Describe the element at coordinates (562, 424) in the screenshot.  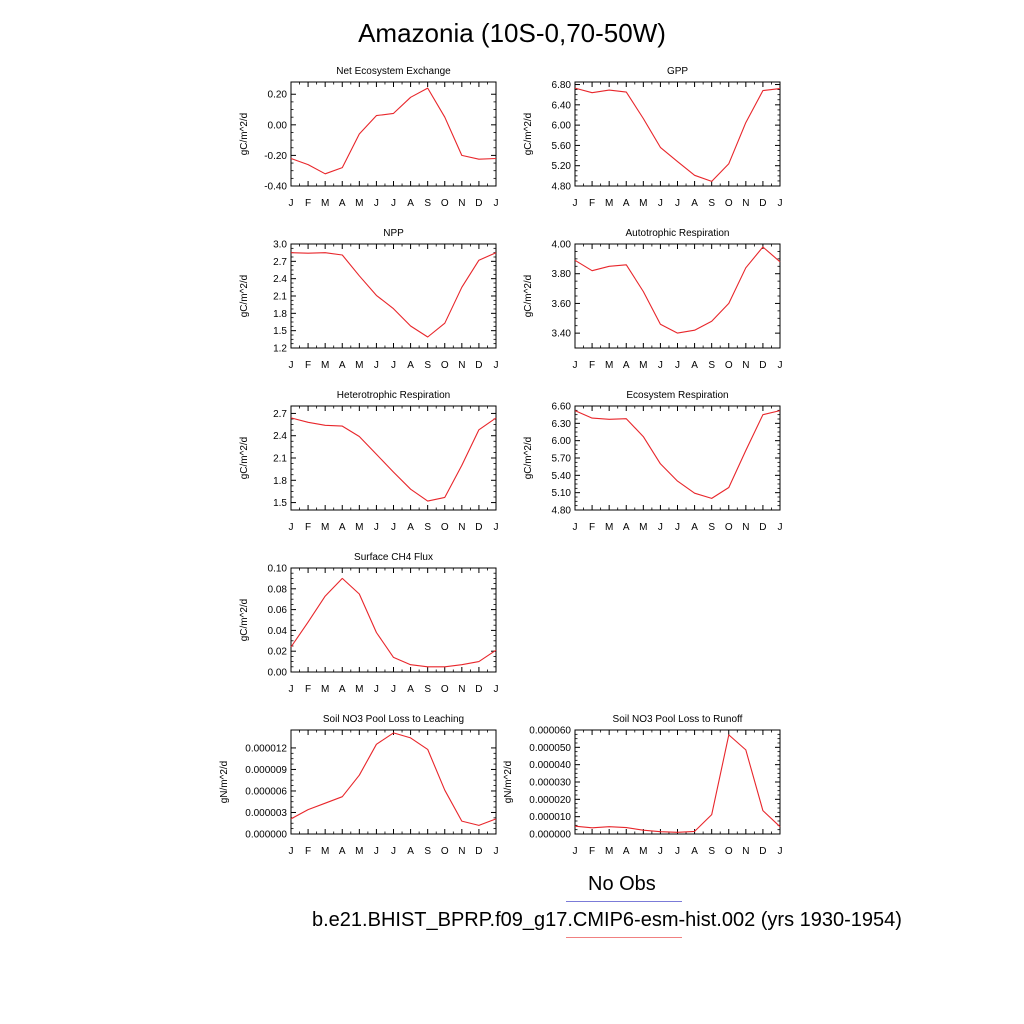
I see `y-tick-label: 6.30` at that location.